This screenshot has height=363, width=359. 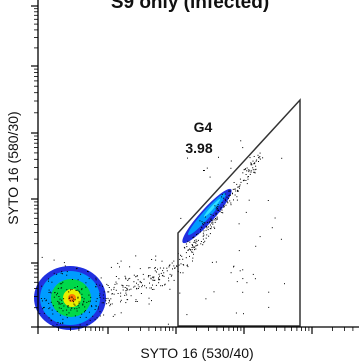 I want to click on low-population-density, so click(x=70, y=298).